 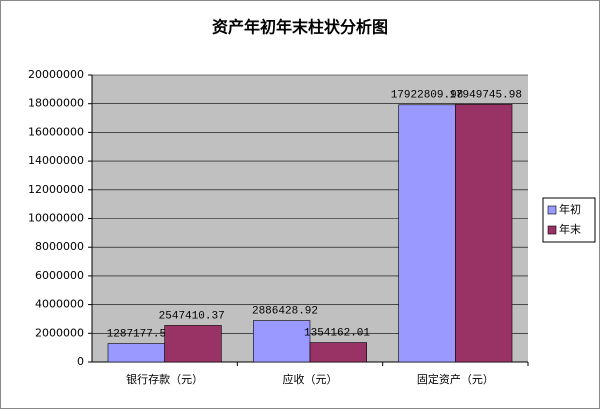 I want to click on y-tick-label: 14000000, so click(x=56, y=160).